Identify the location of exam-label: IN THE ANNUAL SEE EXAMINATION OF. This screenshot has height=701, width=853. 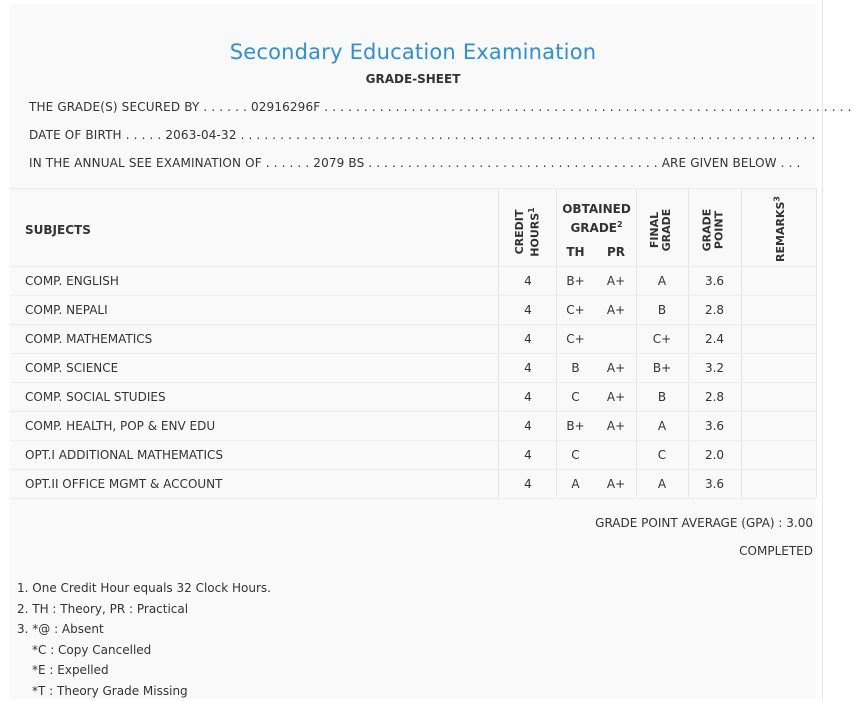
(145, 163).